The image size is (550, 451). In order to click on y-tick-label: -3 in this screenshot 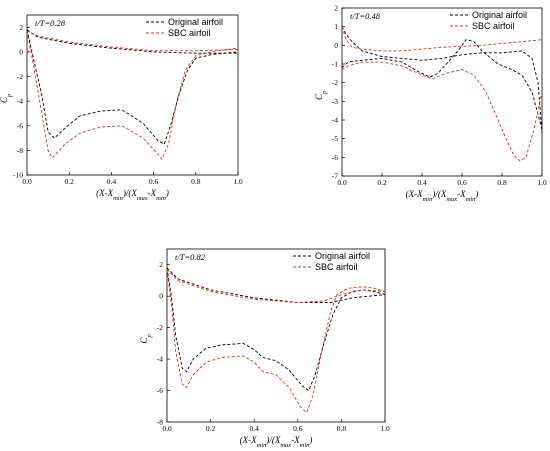, I will do `click(335, 101)`.